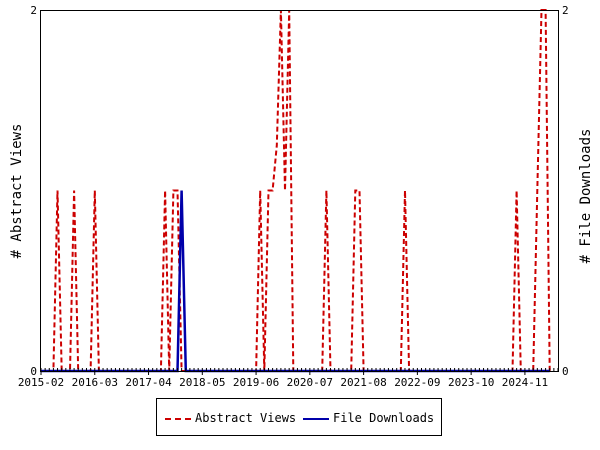  I want to click on x-tick-label: 2024-11, so click(525, 382).